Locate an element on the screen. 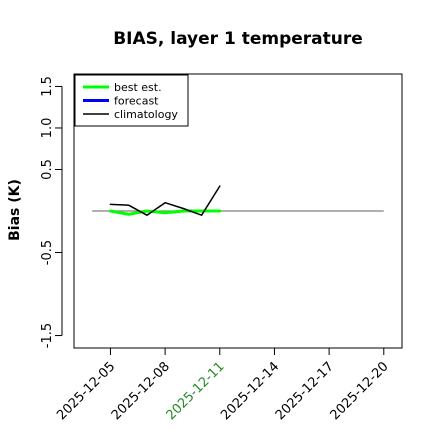 The image size is (440, 444). y-tick-label: -0.5 is located at coordinates (47, 252).